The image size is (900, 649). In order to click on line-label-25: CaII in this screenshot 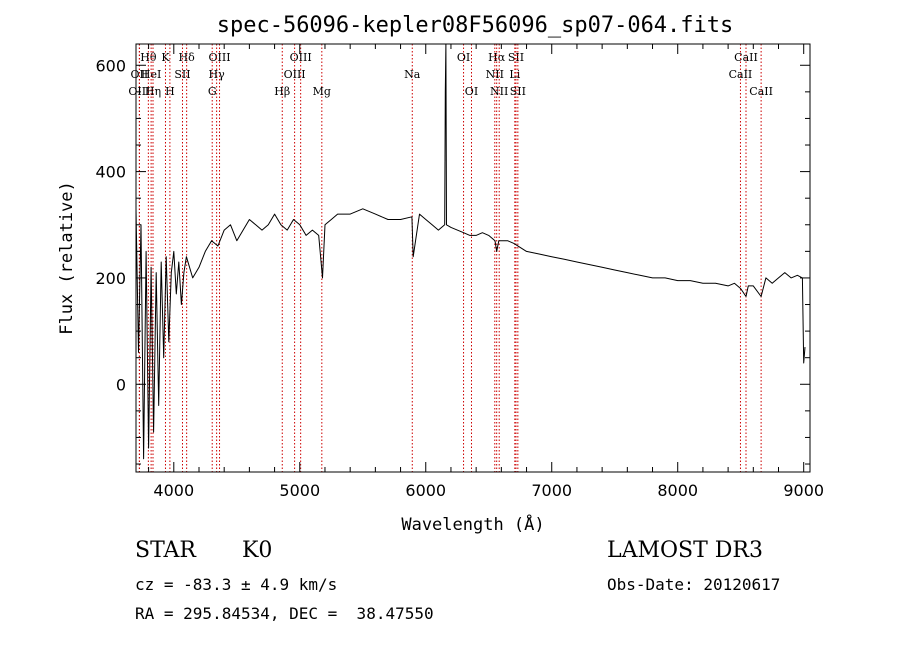, I will do `click(746, 57)`.